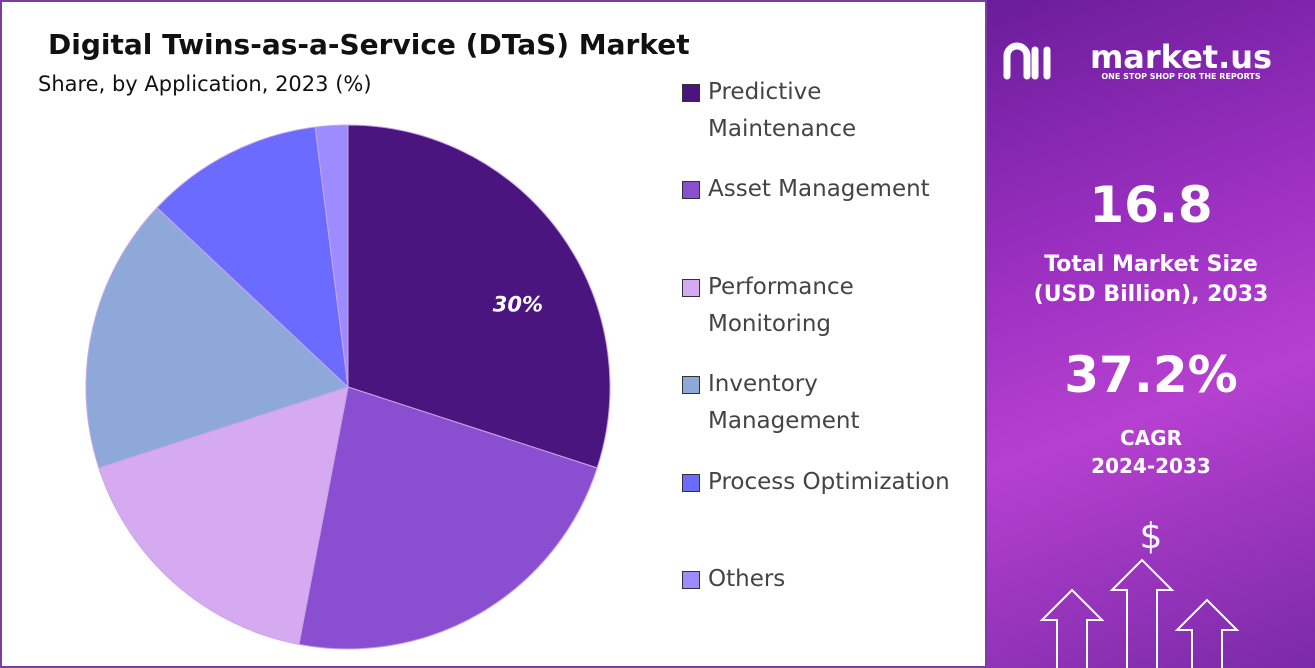 This screenshot has height=668, width=1315. I want to click on legend-label: Predictive Maintenance, so click(782, 110).